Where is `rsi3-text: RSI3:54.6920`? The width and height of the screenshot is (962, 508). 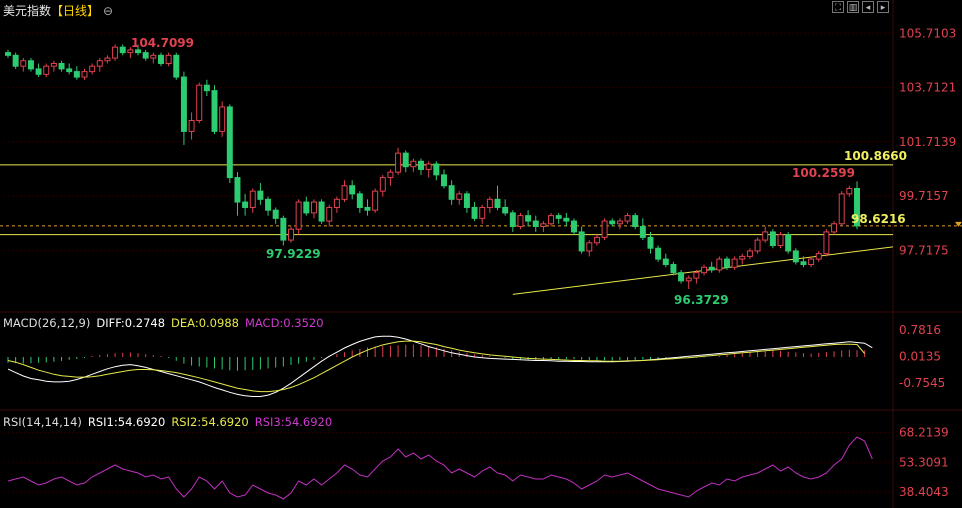
rsi3-text: RSI3:54.6920 is located at coordinates (293, 422).